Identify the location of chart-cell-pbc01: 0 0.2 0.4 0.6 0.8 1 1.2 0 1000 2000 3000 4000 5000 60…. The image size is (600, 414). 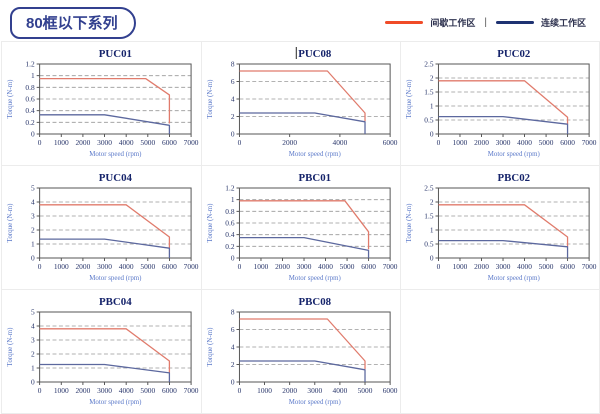
(301, 228).